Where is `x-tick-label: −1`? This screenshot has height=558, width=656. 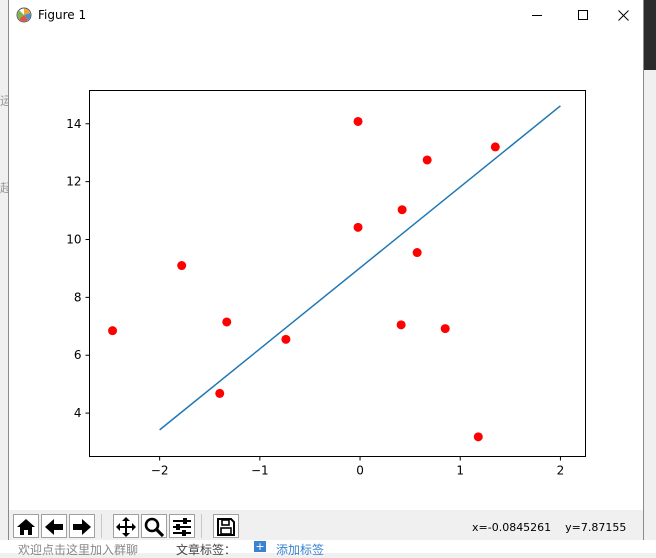 x-tick-label: −1 is located at coordinates (260, 471).